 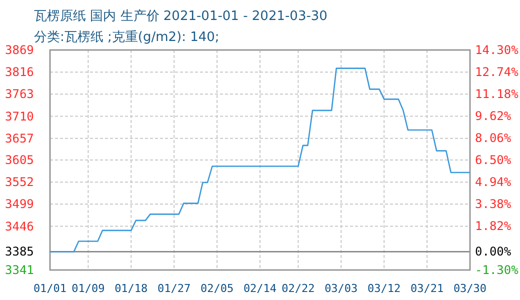 I want to click on y2-tick-label: 12.74%, so click(x=497, y=72).